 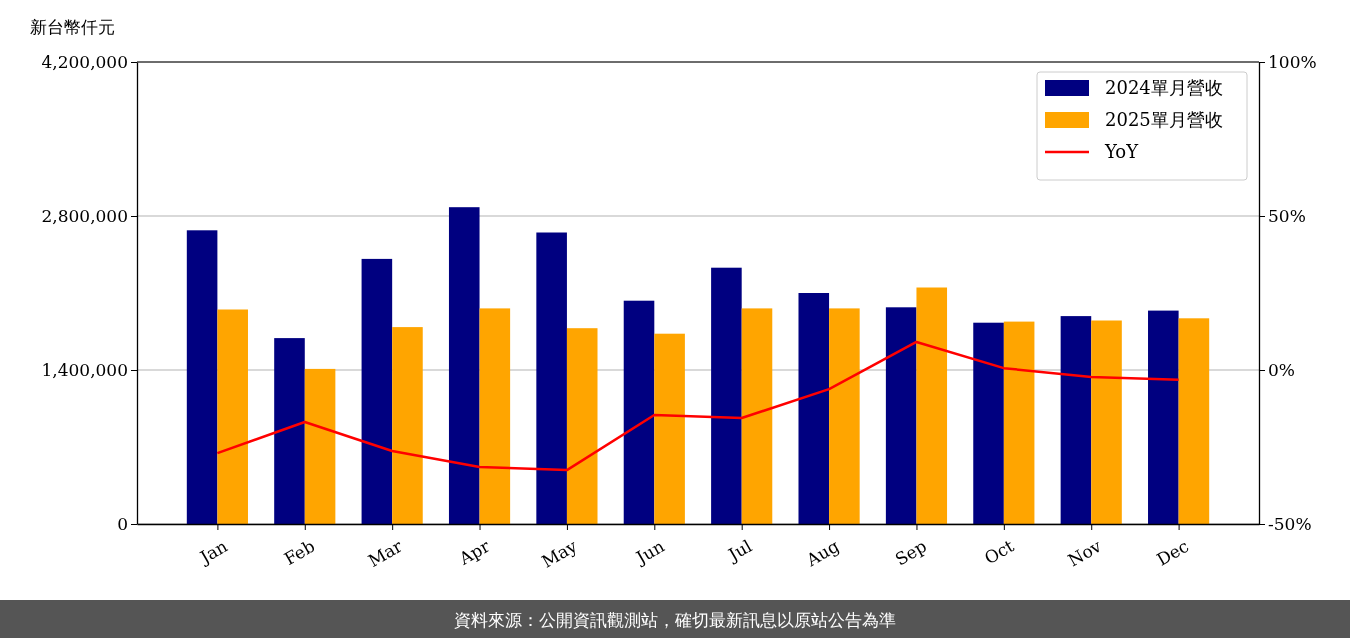 What do you see at coordinates (84, 61) in the screenshot?
I see `y-tick-label: 4,200,000` at bounding box center [84, 61].